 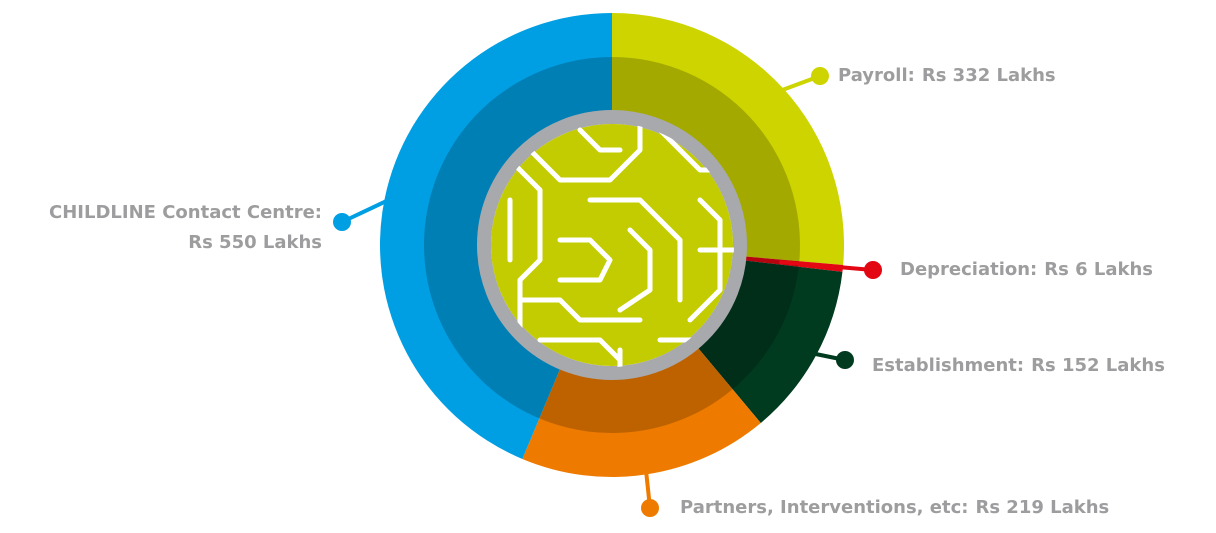 What do you see at coordinates (826, 265) in the screenshot?
I see `leader-line` at bounding box center [826, 265].